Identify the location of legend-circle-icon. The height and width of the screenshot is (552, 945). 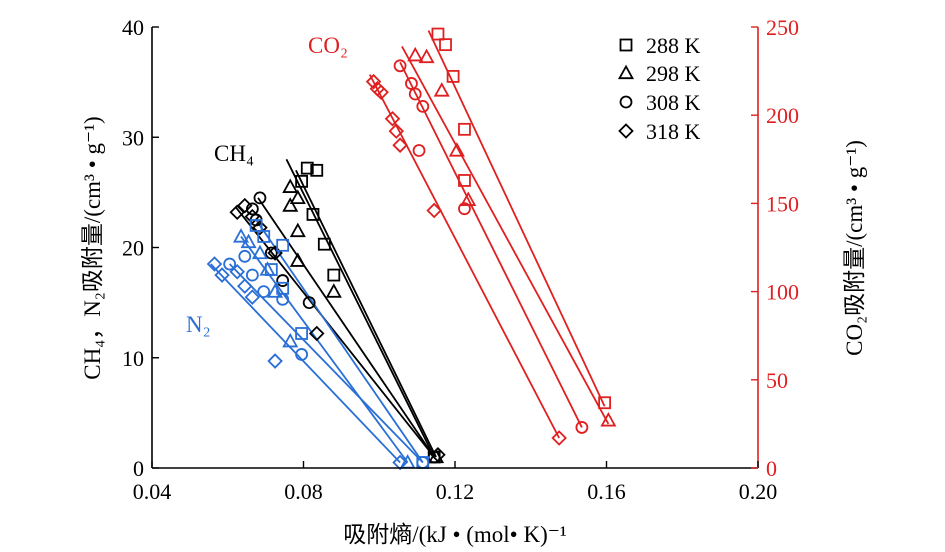
(626, 102).